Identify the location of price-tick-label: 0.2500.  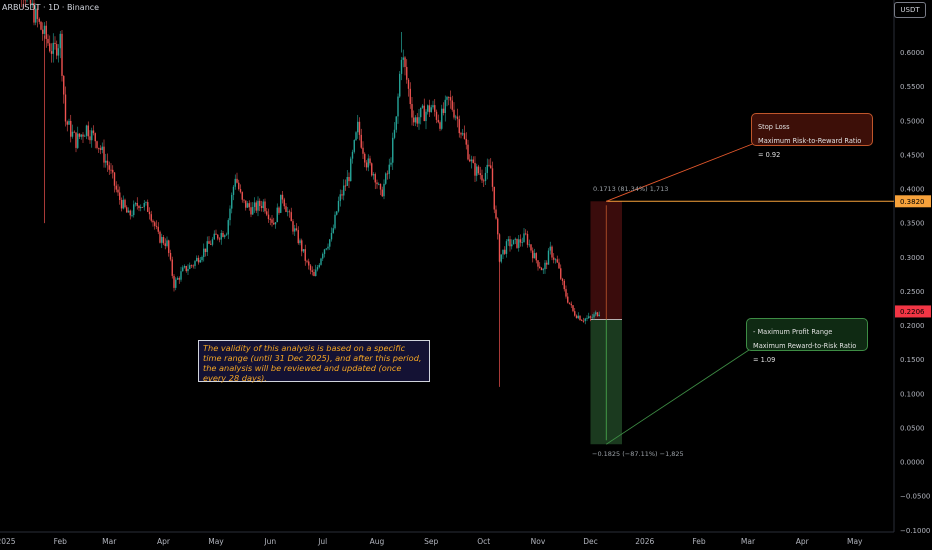
(912, 292).